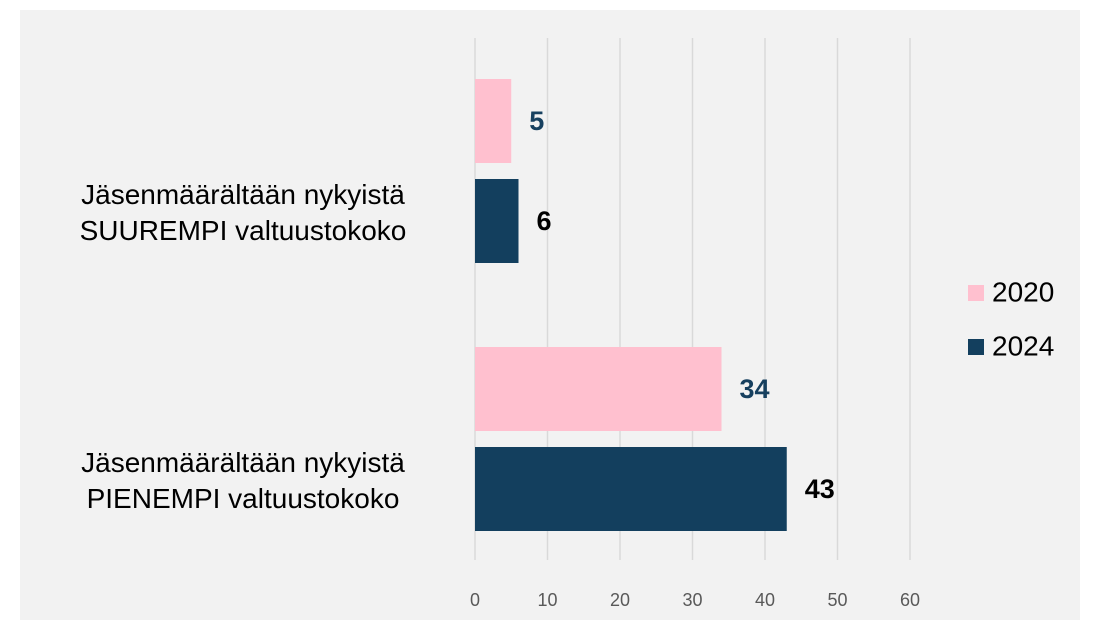  Describe the element at coordinates (910, 600) in the screenshot. I see `x-tick-label: 60` at that location.